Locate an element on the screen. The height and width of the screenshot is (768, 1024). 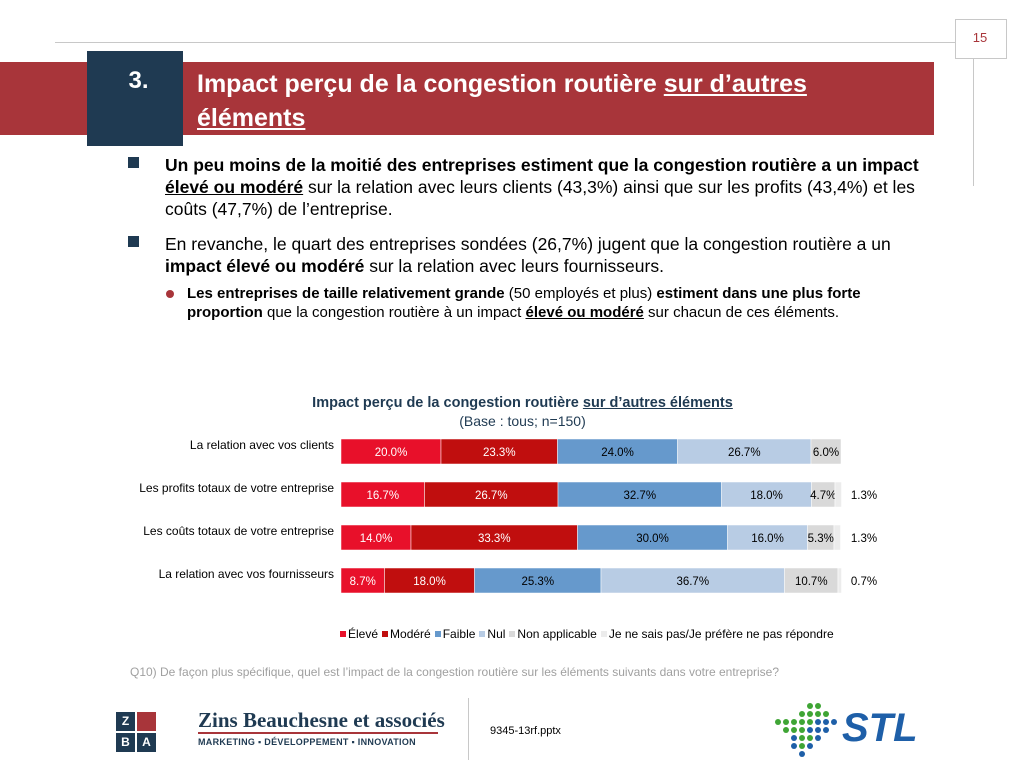
category-label: La relation avec vos fournisseurs is located at coordinates (246, 574).